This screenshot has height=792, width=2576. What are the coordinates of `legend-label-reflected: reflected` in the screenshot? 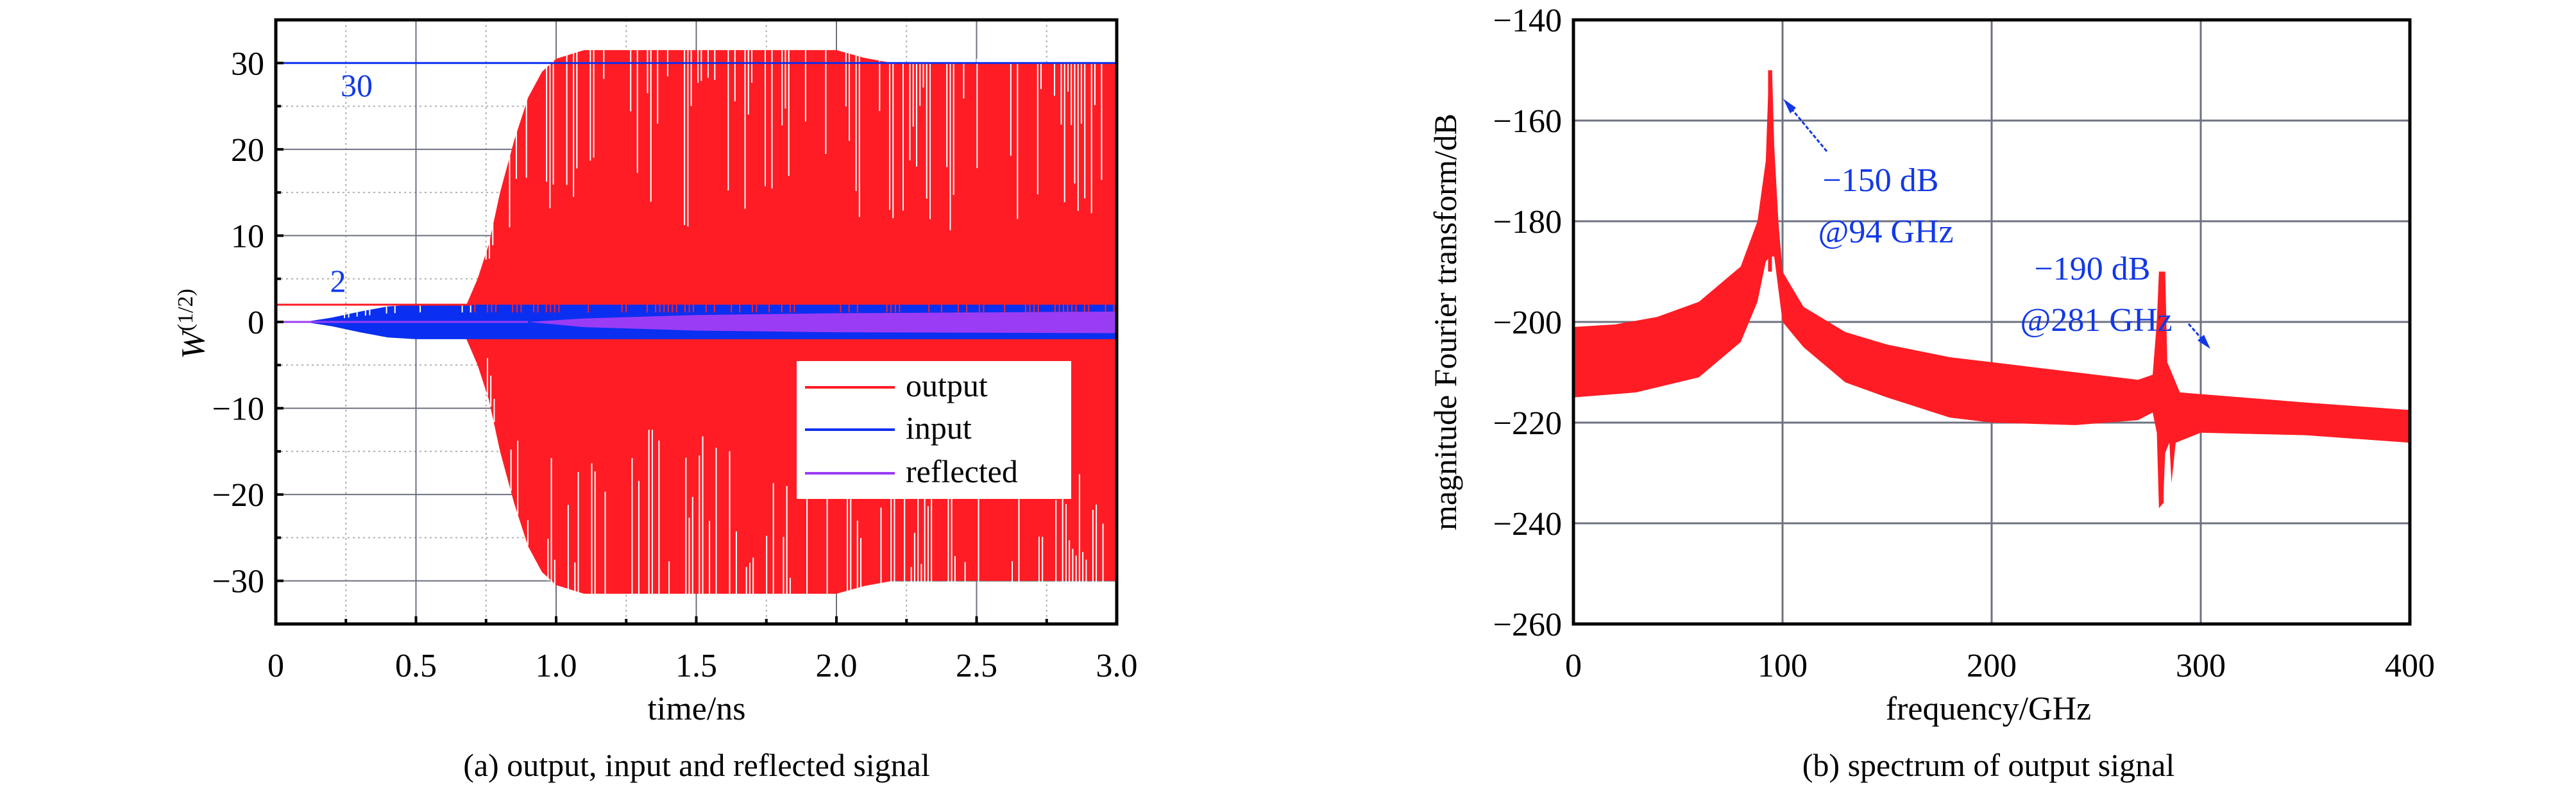 It's located at (962, 471).